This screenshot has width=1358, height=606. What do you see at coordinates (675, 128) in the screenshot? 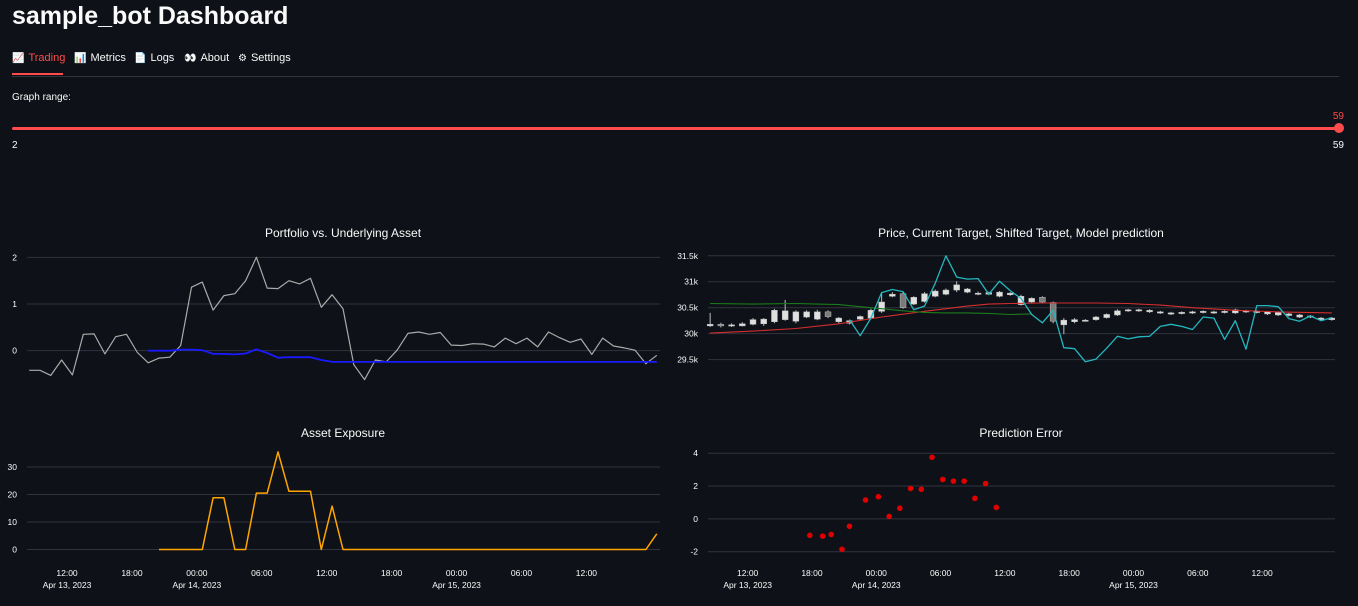
I see `graph-range-slider-track` at bounding box center [675, 128].